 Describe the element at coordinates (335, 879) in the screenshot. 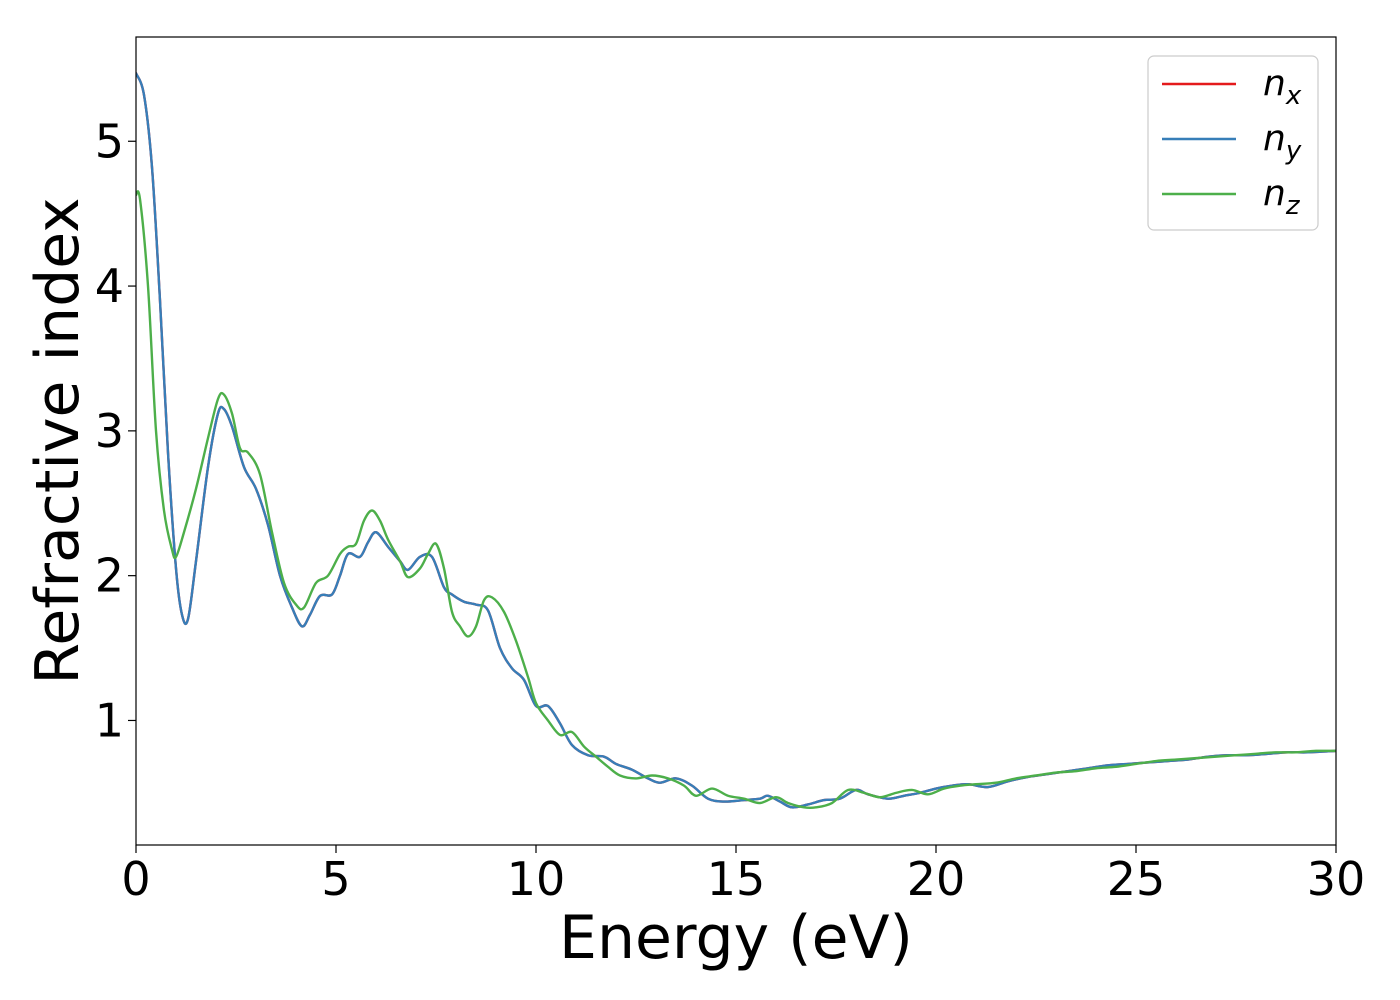

I see `x-tick-label: 5` at that location.